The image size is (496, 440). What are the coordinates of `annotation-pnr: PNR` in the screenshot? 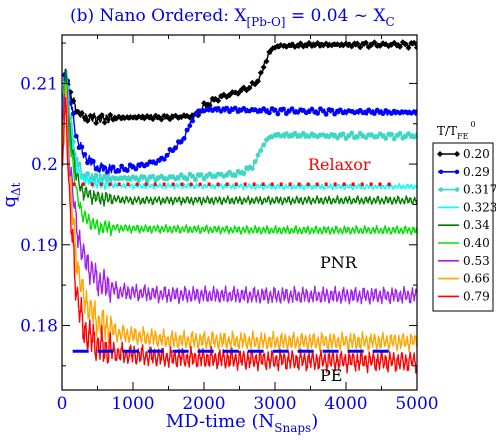 It's located at (339, 262).